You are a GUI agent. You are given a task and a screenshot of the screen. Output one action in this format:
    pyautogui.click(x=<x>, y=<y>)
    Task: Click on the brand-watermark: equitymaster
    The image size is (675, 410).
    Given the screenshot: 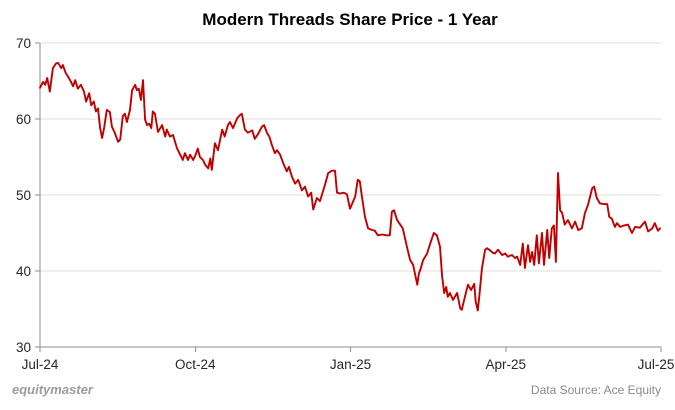 What is the action you would take?
    pyautogui.click(x=52, y=389)
    